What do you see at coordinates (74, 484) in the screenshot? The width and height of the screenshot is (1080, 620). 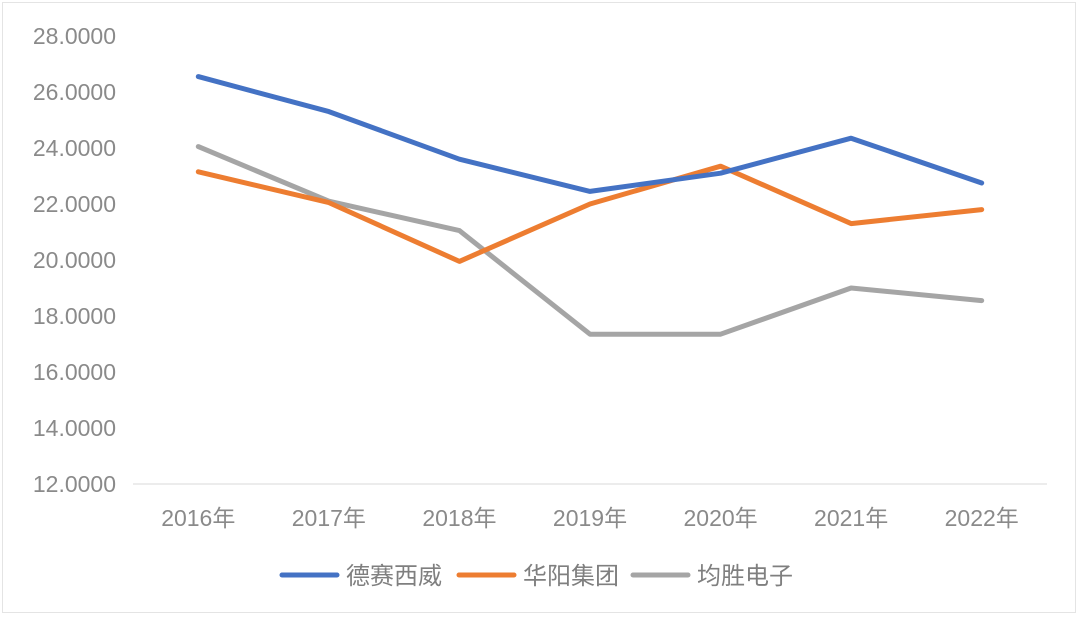 I see `y-tick-label: 12.0000` at bounding box center [74, 484].